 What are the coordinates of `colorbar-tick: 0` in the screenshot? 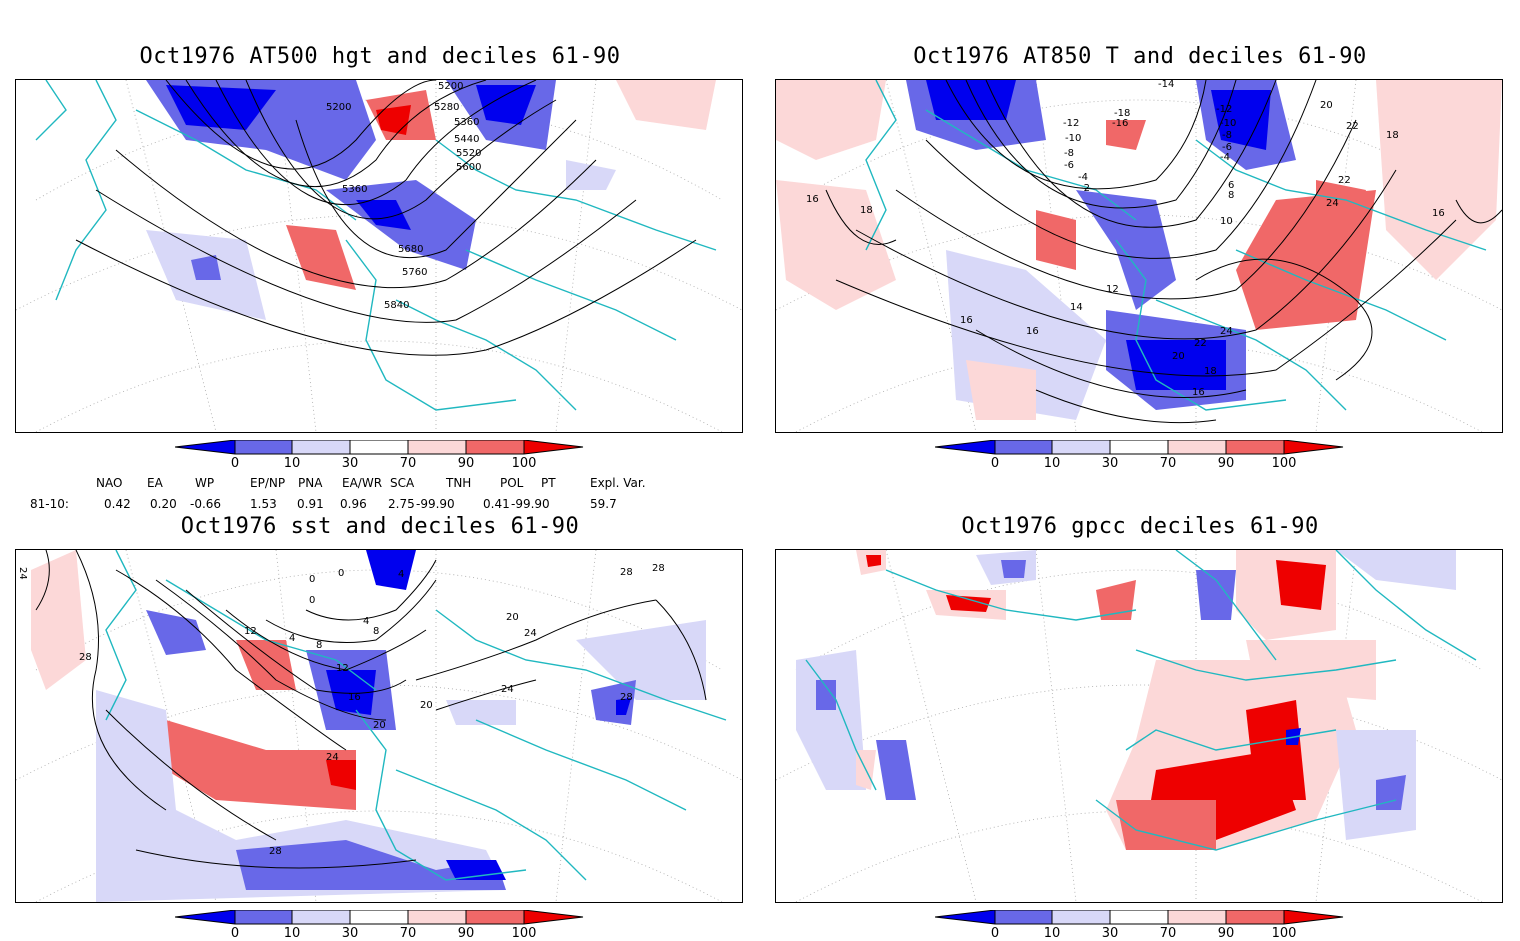 It's located at (235, 933).